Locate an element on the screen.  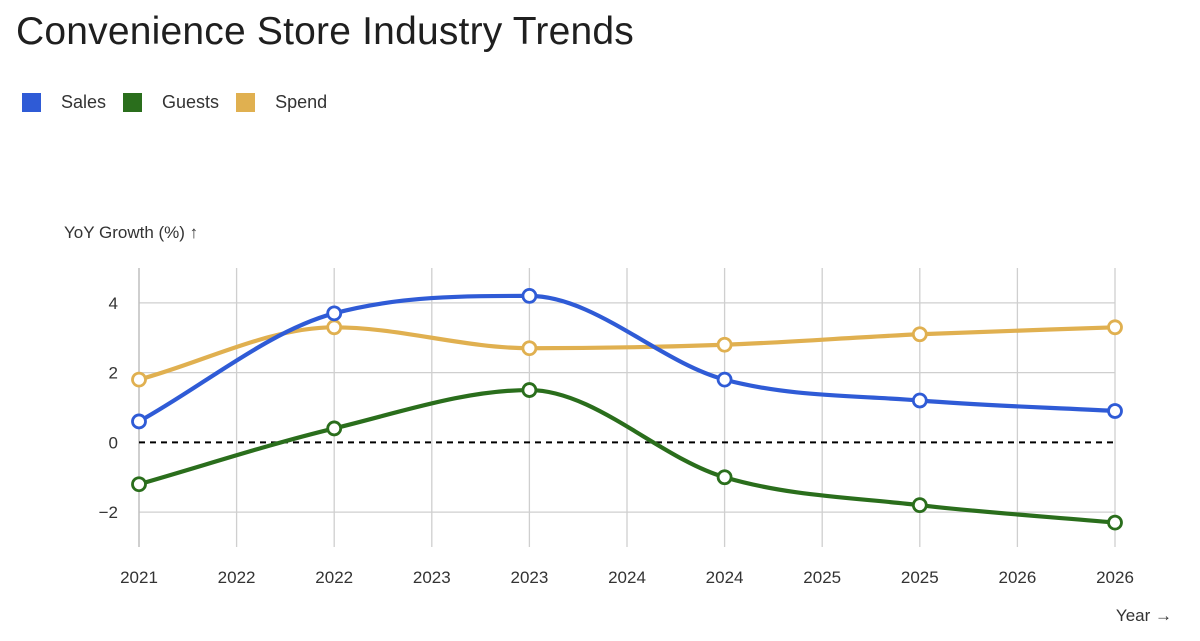
chart-legend: Sales Guests Spend is located at coordinates (183, 102).